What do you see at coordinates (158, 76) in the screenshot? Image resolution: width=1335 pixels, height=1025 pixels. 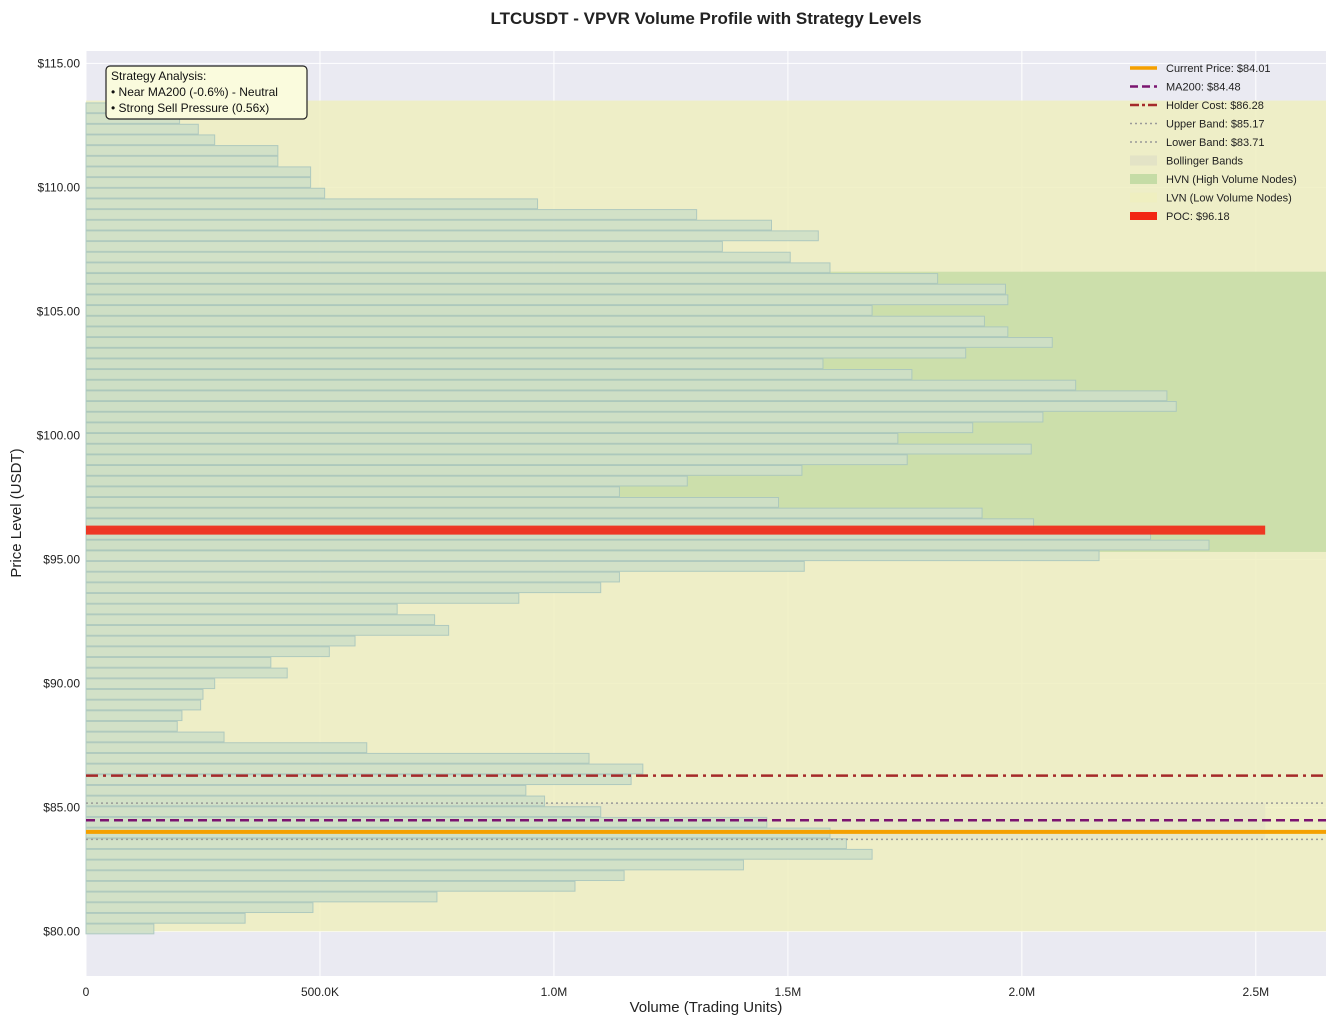 I see `annotation-title: Strategy Analysis:` at bounding box center [158, 76].